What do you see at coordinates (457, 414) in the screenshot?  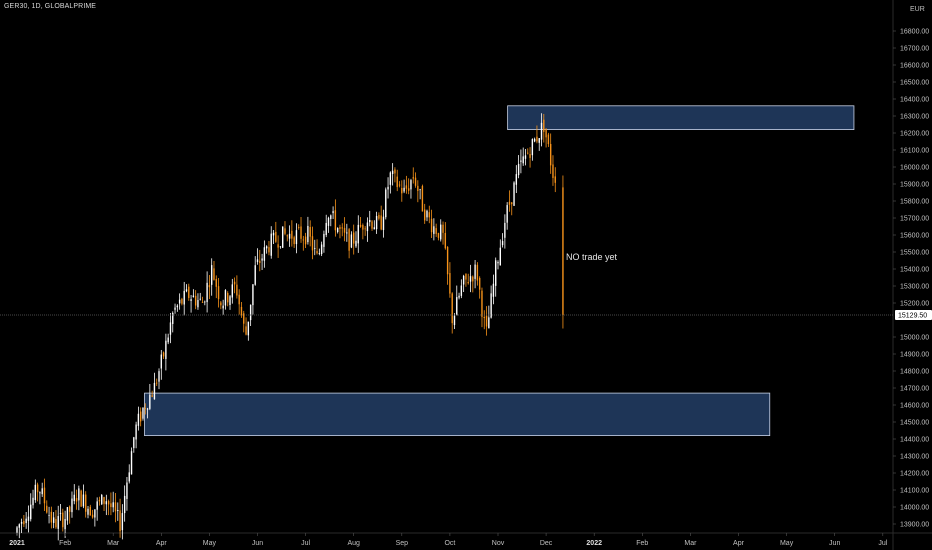 I see `demand-zone` at bounding box center [457, 414].